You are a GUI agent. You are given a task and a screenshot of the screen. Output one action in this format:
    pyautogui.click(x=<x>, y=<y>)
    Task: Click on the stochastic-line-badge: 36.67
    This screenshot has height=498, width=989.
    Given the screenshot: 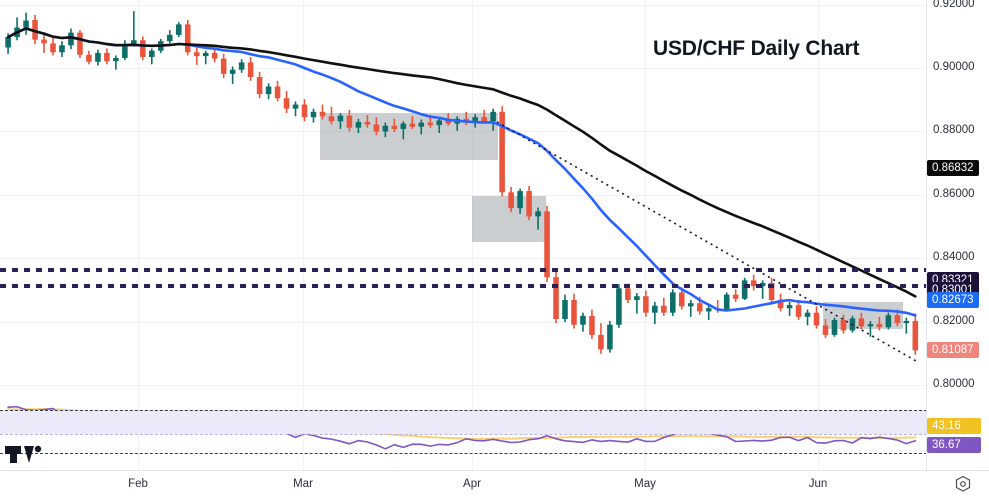 What is the action you would take?
    pyautogui.click(x=954, y=445)
    